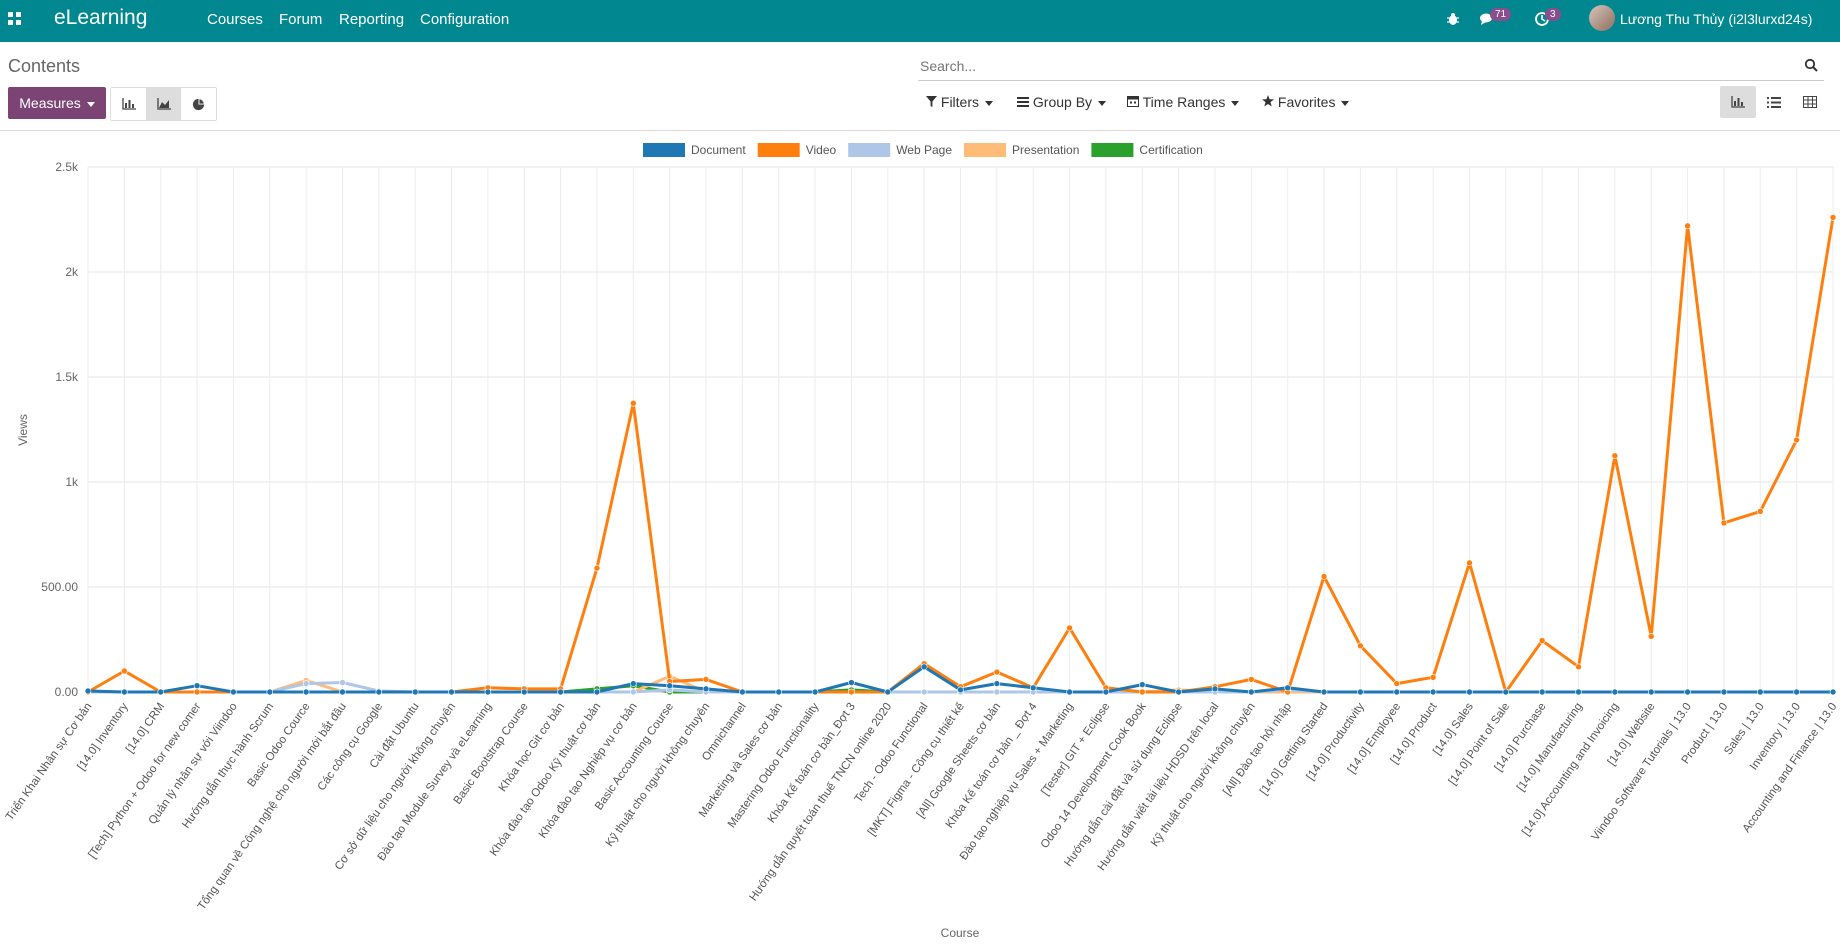 The width and height of the screenshot is (1840, 945). I want to click on menu-forum: Forum, so click(301, 19).